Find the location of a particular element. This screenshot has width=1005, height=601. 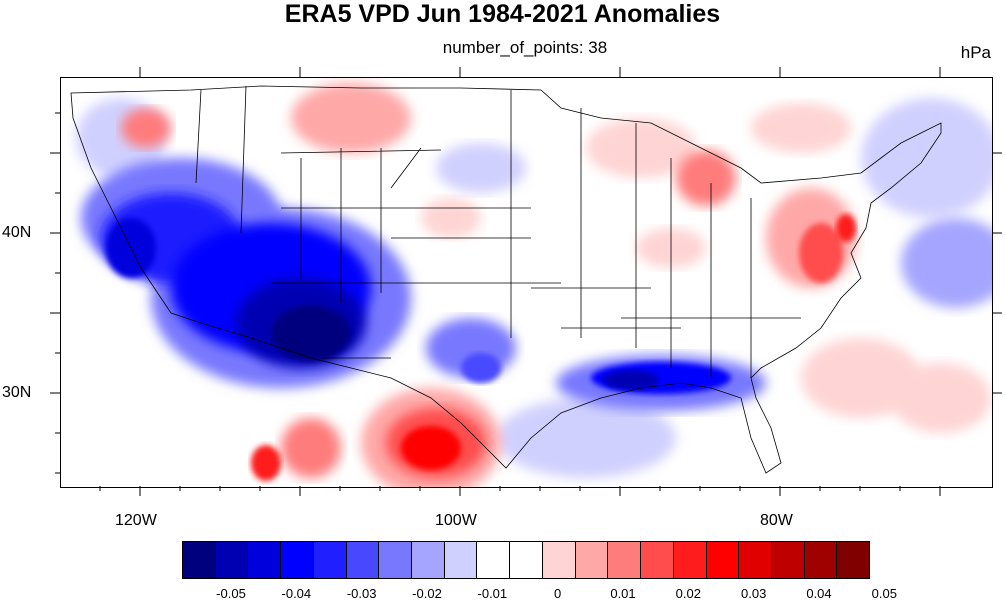

colorbar is located at coordinates (526, 560).